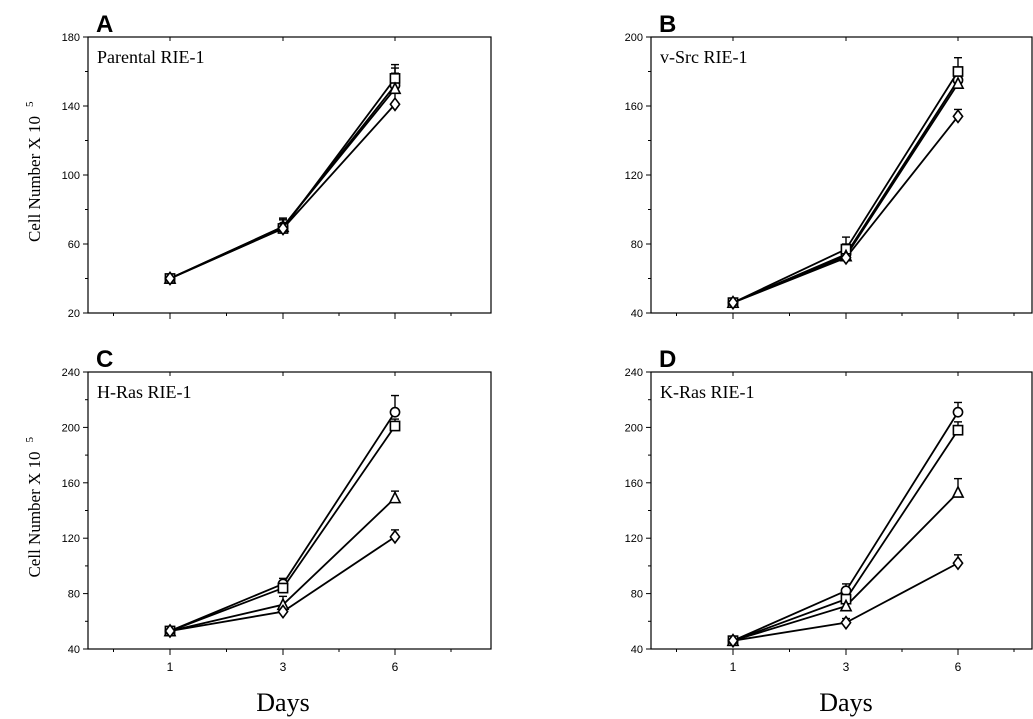  I want to click on y-tick-label: 20, so click(74, 314).